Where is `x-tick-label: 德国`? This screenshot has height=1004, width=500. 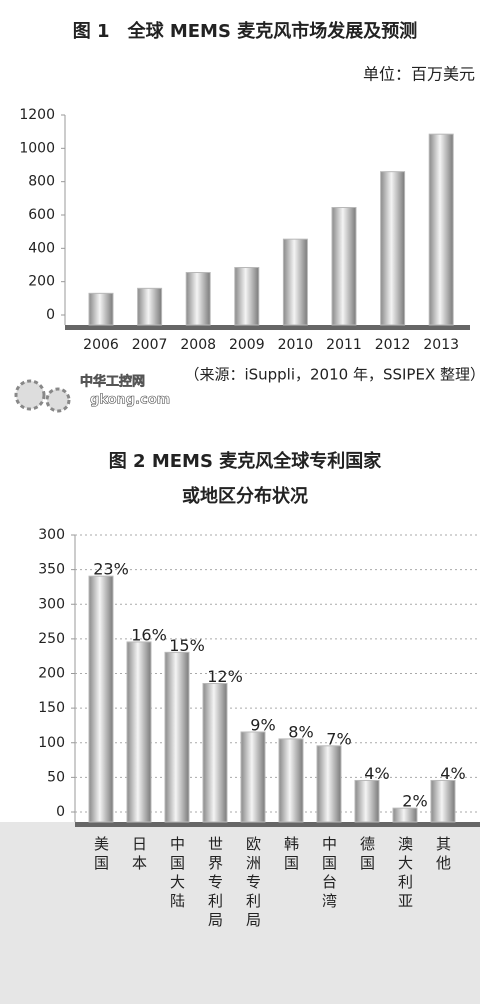
x-tick-label: 德国 is located at coordinates (367, 854).